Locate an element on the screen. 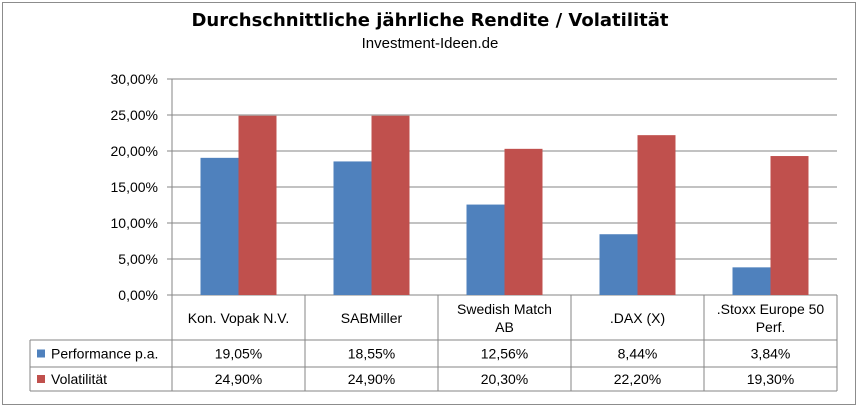  category-label: AB is located at coordinates (504, 327).